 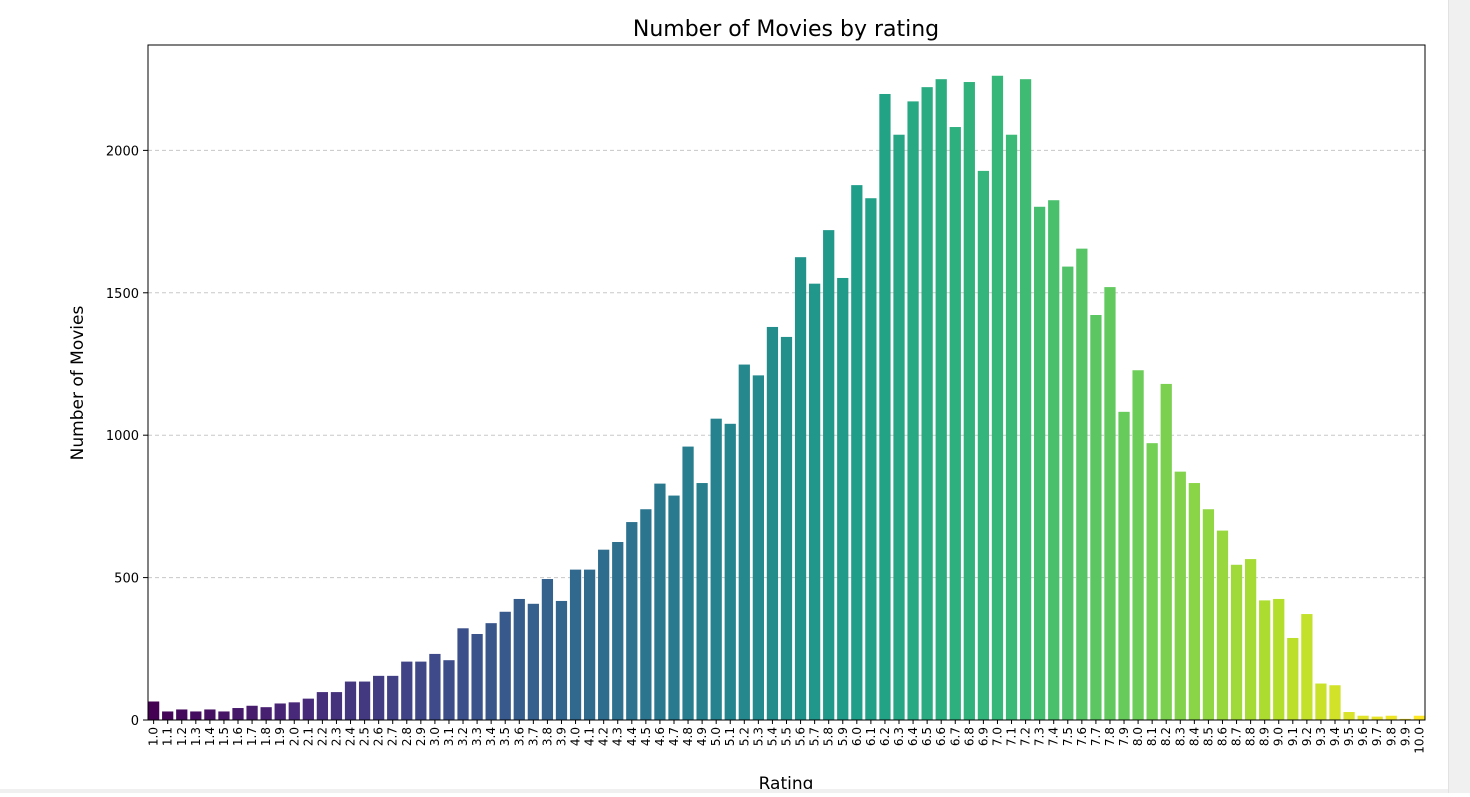 I want to click on x-tick-label: 1.9, so click(x=280, y=736).